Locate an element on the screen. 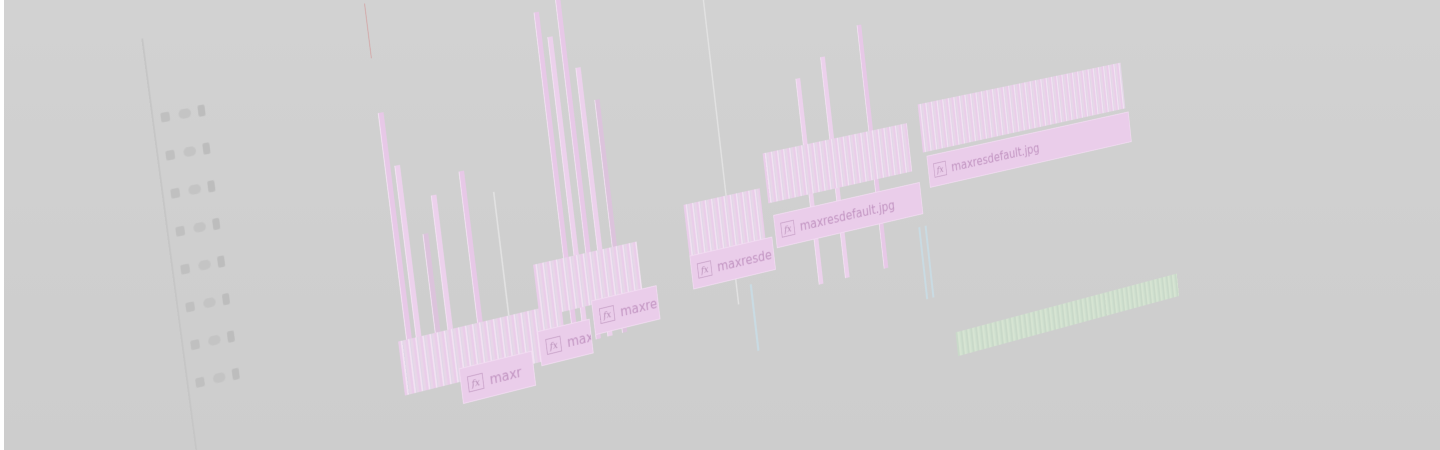 This screenshot has height=450, width=1440. clip-name: maxresde is located at coordinates (744, 260).